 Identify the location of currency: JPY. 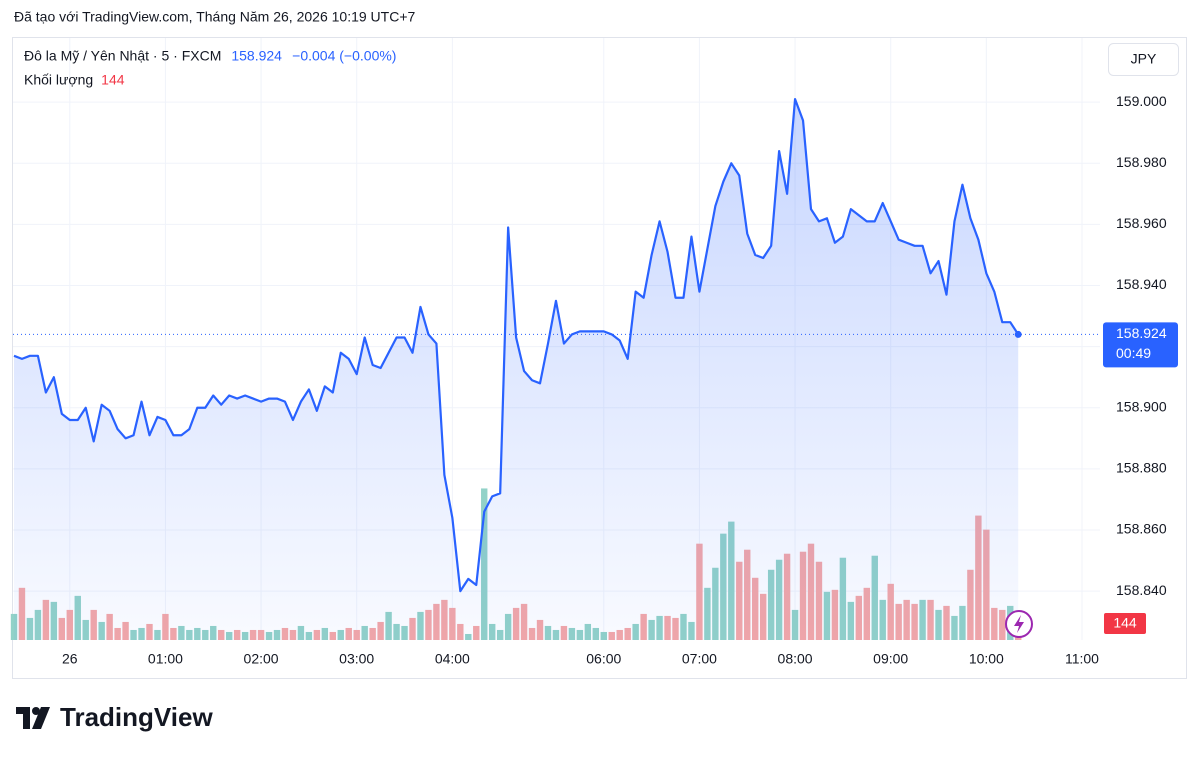
(1144, 59).